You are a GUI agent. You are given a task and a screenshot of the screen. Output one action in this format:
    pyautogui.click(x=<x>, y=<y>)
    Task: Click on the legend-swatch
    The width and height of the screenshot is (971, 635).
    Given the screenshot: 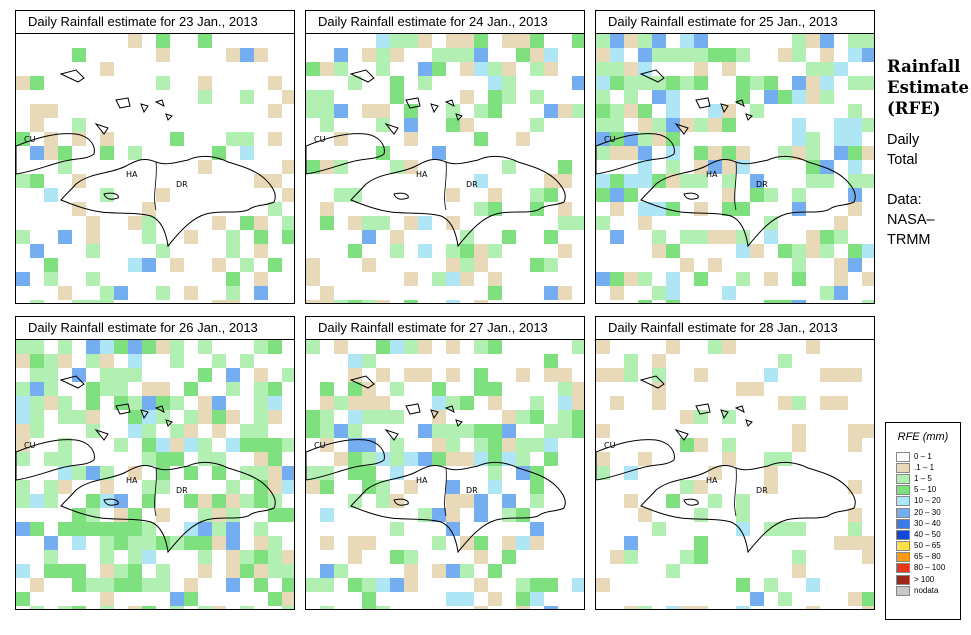 What is the action you would take?
    pyautogui.click(x=903, y=590)
    